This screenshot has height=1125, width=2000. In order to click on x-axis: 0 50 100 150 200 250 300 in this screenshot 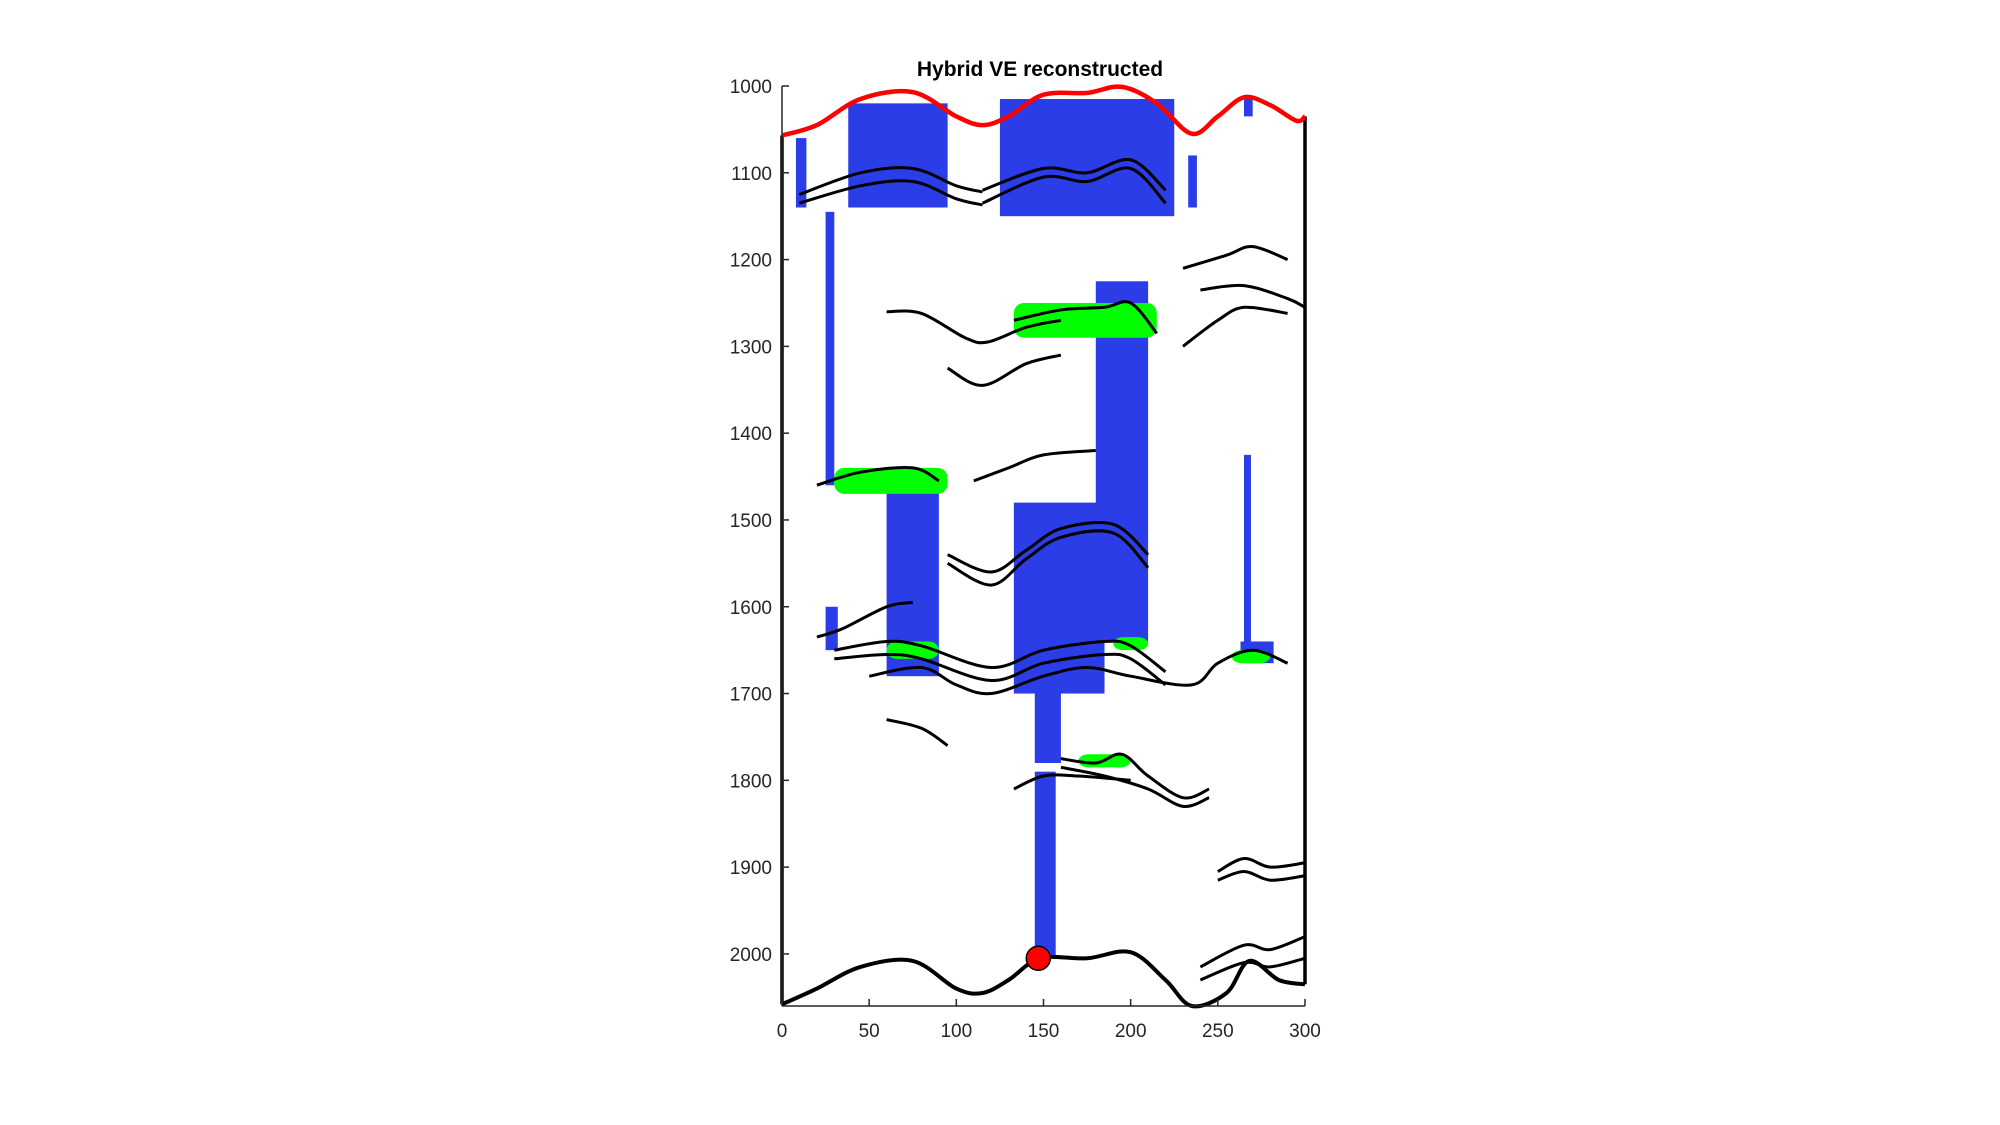, I will do `click(1049, 1020)`.